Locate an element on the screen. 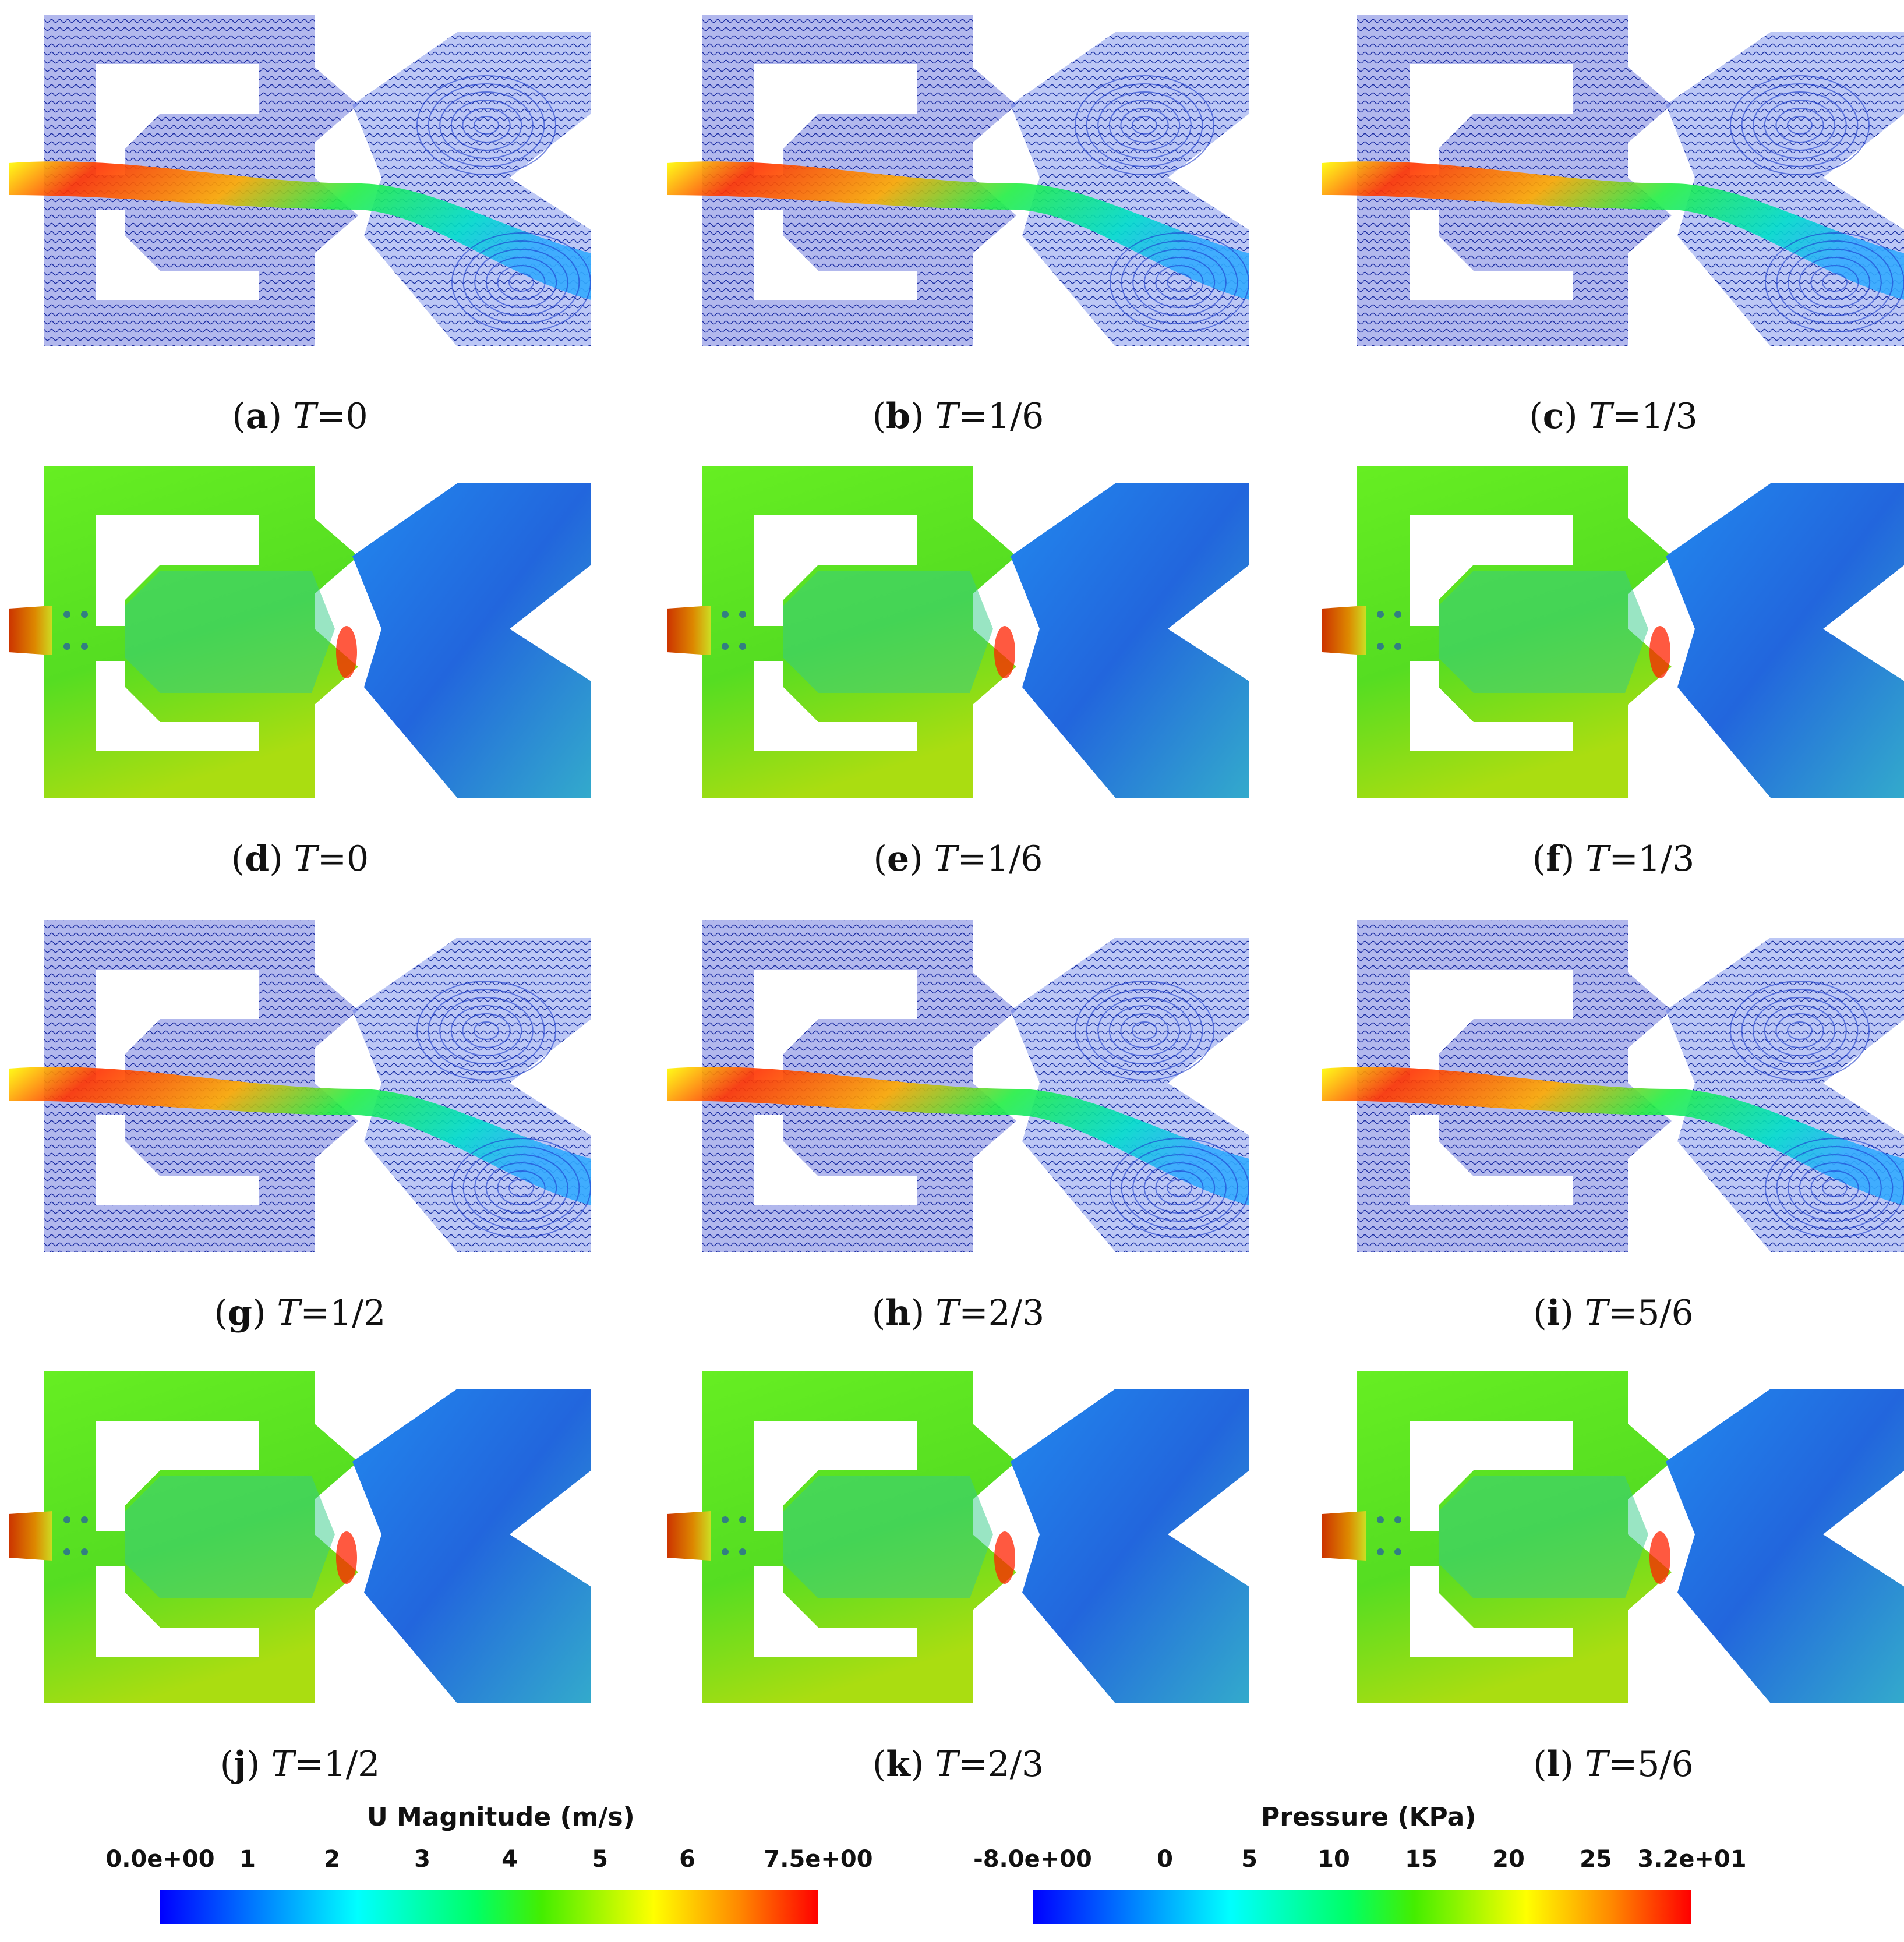 The height and width of the screenshot is (1942, 1904). velocity-colorbar-title: U Magnitude (m/s) is located at coordinates (501, 1817).